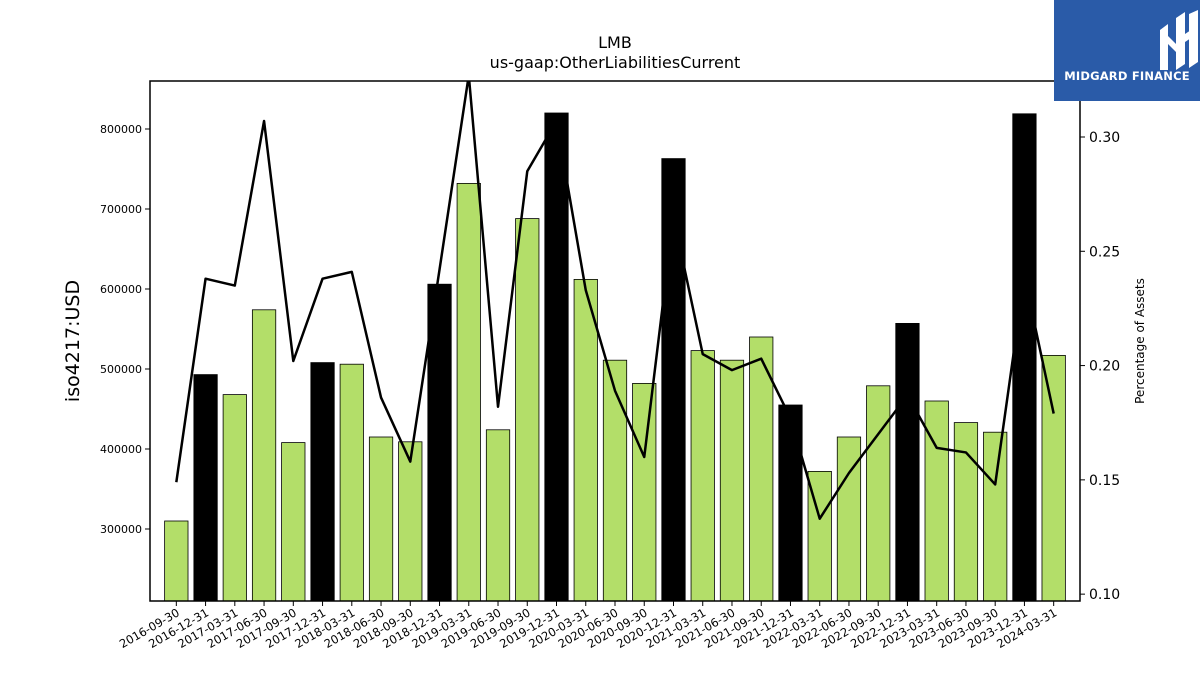 The height and width of the screenshot is (675, 1200). I want to click on brand-logo: MIDGARD FINANCE, so click(1127, 50).